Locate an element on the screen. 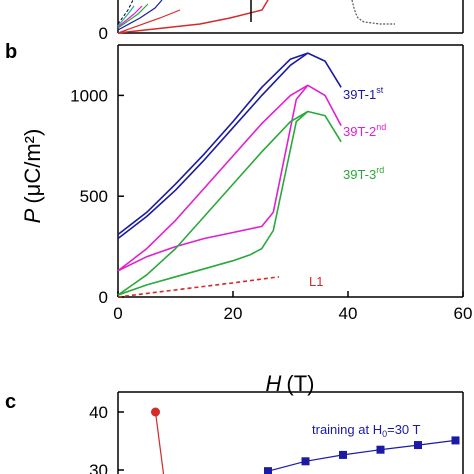 The image size is (474, 474). panel-a-series-teal is located at coordinates (126, 16).